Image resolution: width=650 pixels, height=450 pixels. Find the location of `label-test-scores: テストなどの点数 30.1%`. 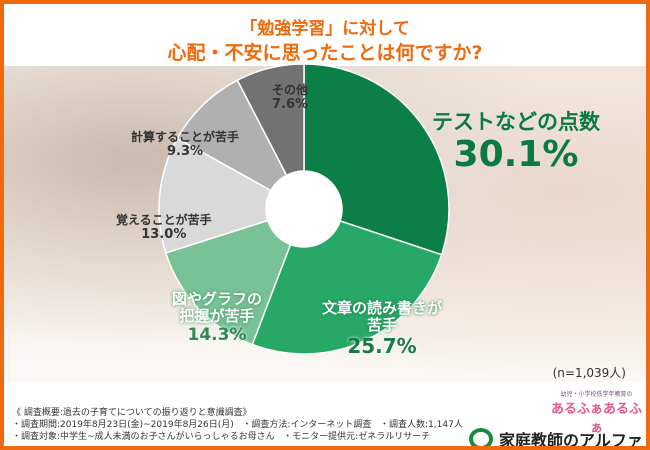

label-test-scores: テストなどの点数 30.1% is located at coordinates (516, 143).